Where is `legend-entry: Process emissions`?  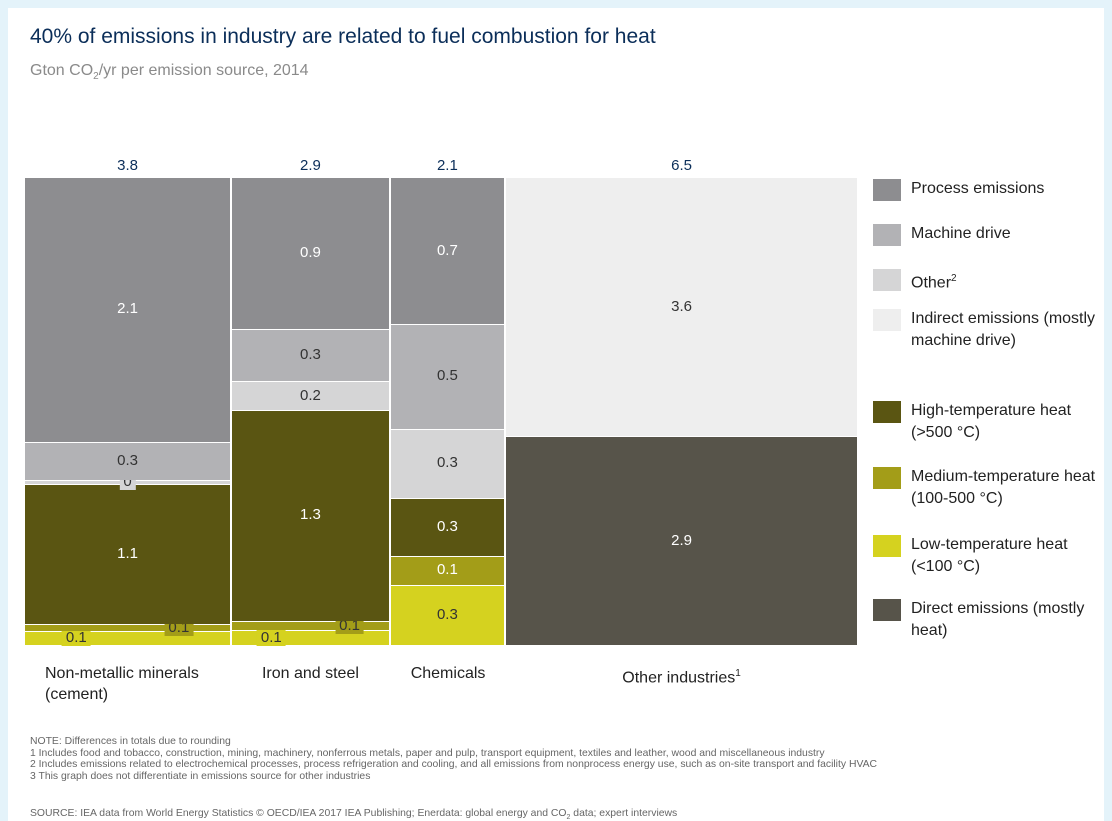
legend-entry: Process emissions is located at coordinates (1006, 189).